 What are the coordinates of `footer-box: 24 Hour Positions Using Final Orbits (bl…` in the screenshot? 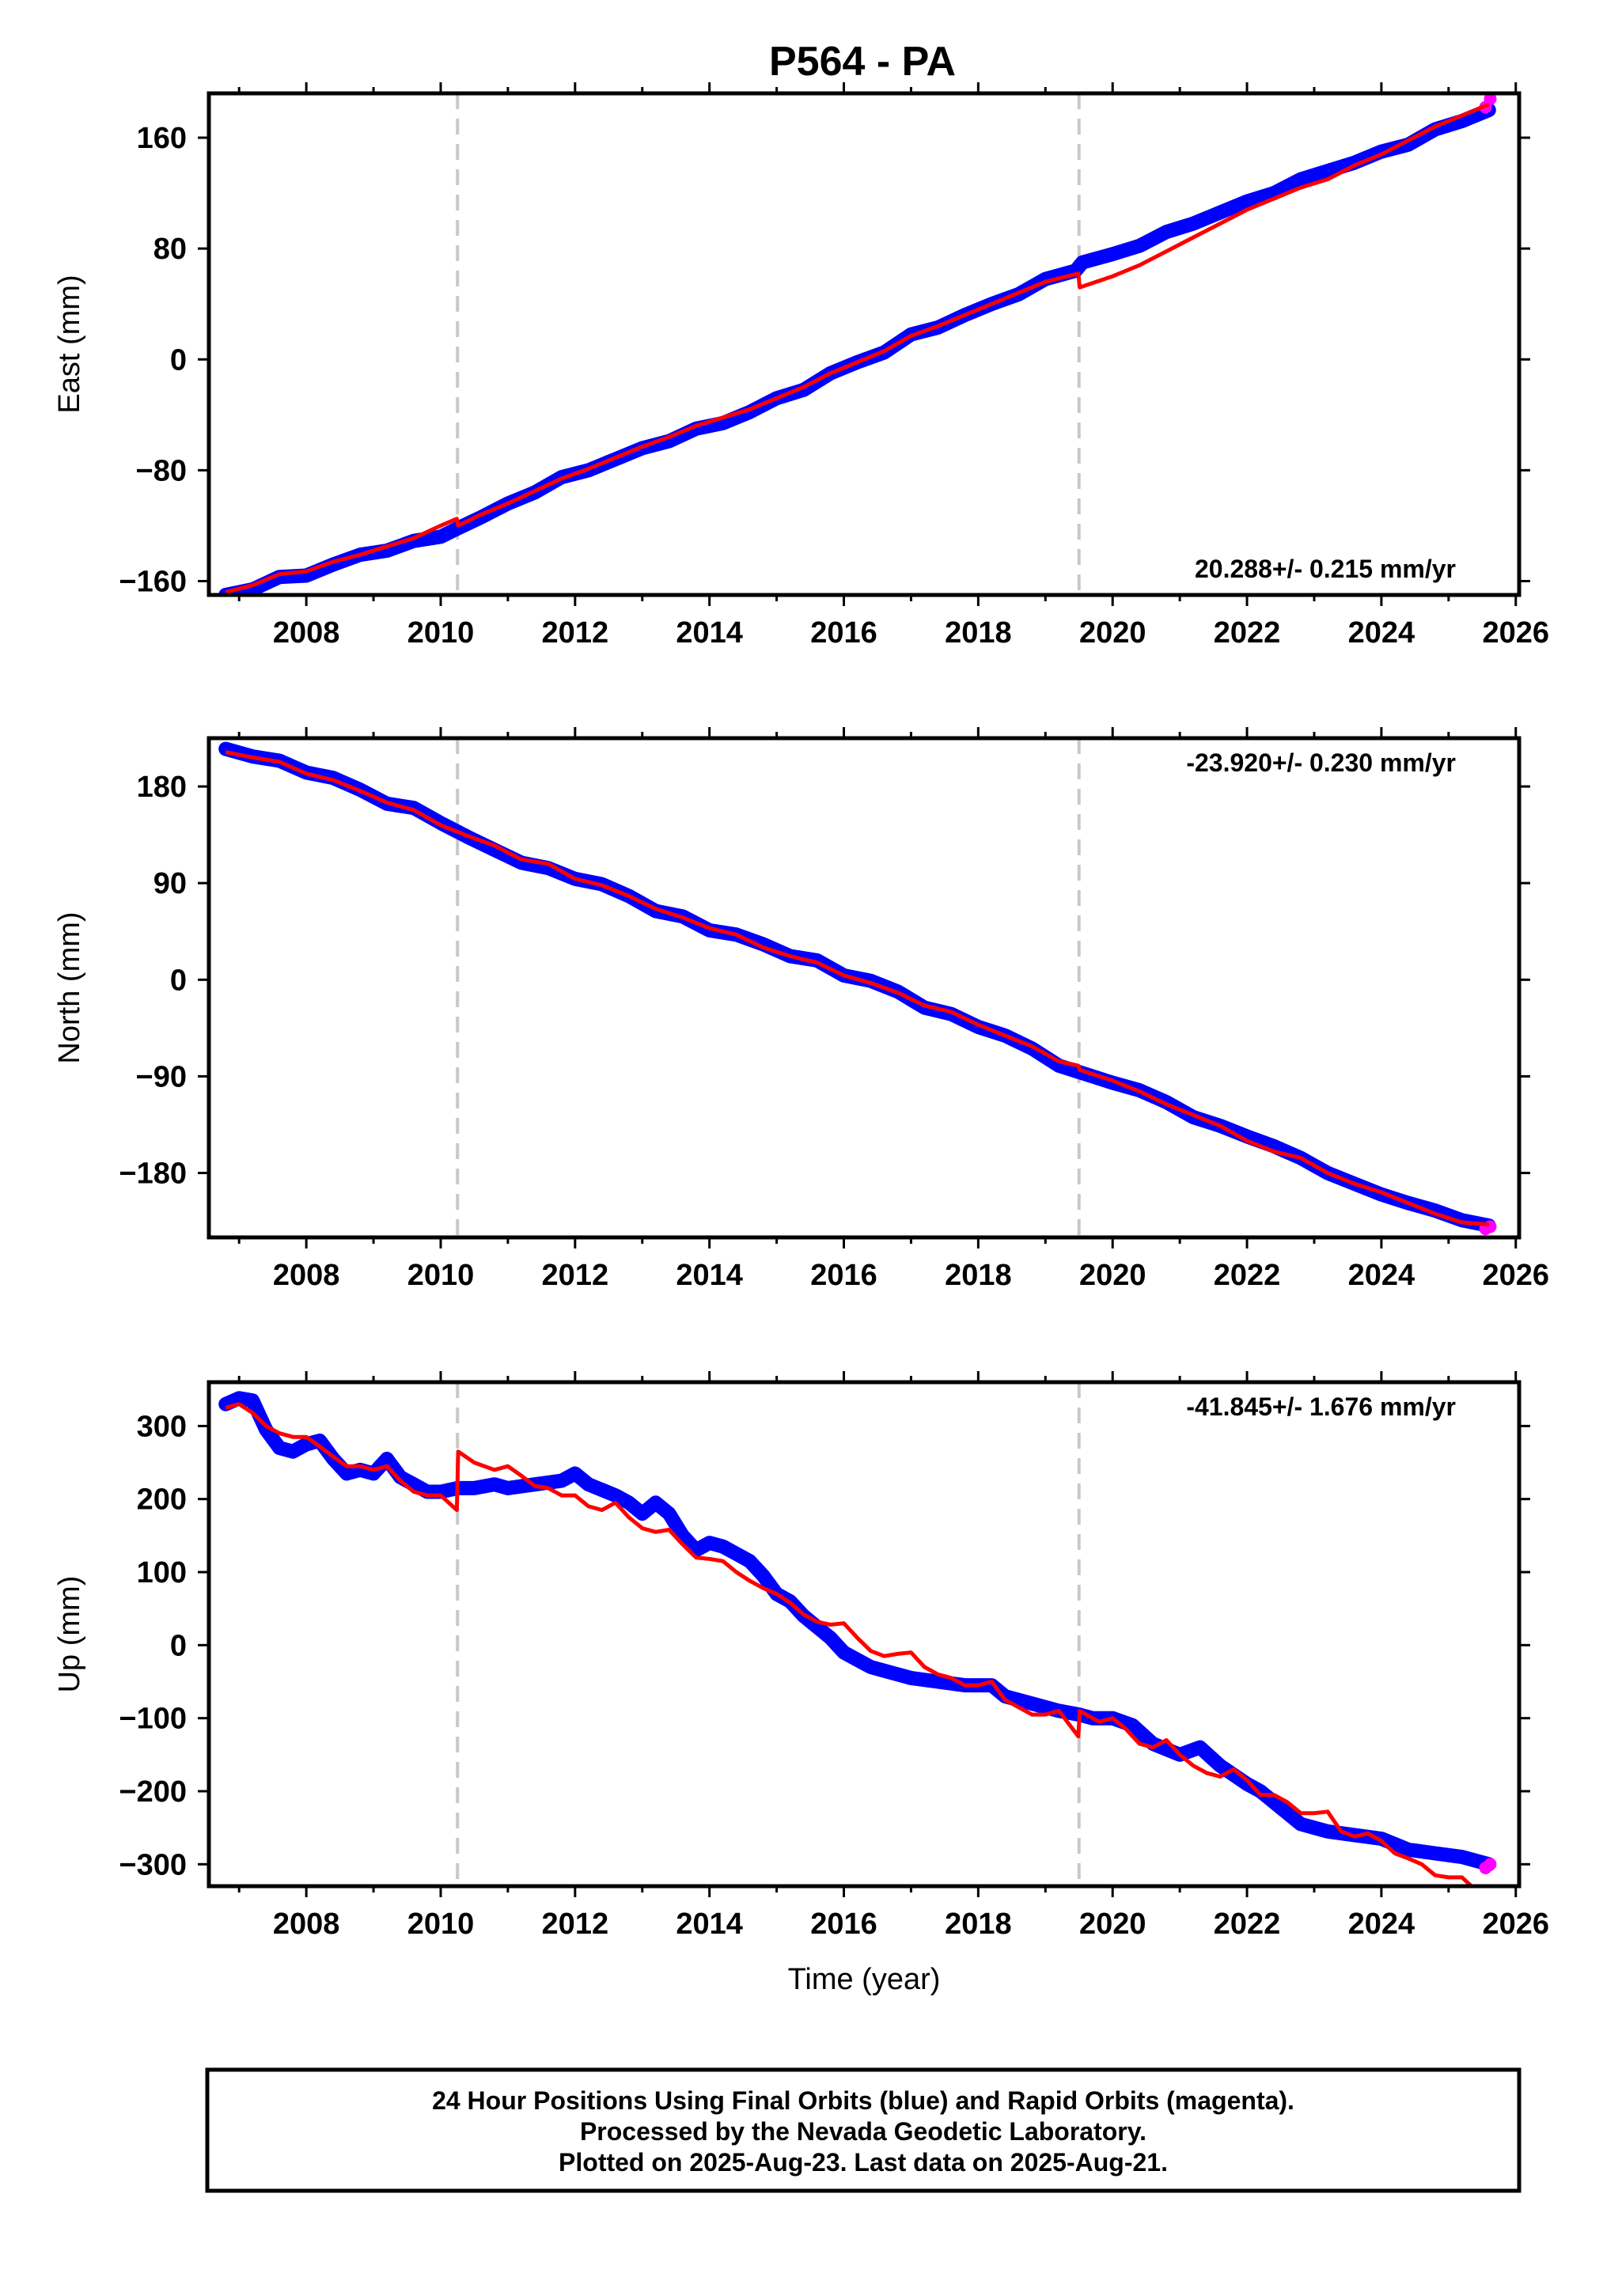 It's located at (863, 2130).